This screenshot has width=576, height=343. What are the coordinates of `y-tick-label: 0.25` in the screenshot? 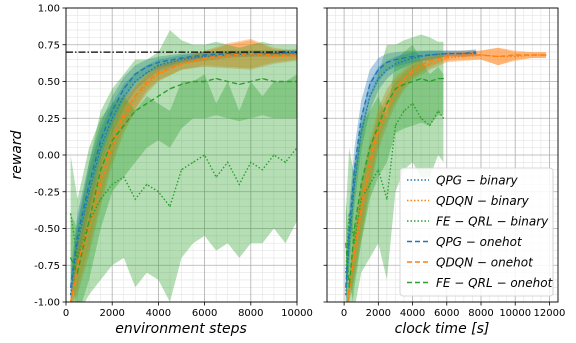 It's located at (49, 119).